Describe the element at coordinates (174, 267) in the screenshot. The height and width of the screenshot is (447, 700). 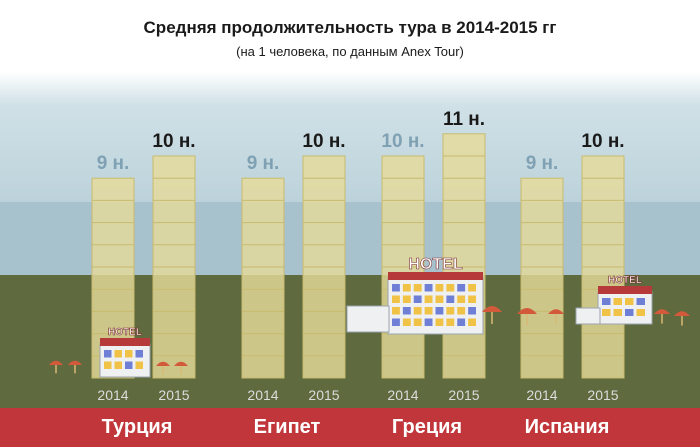
I see `bar-turkey-2015` at that location.